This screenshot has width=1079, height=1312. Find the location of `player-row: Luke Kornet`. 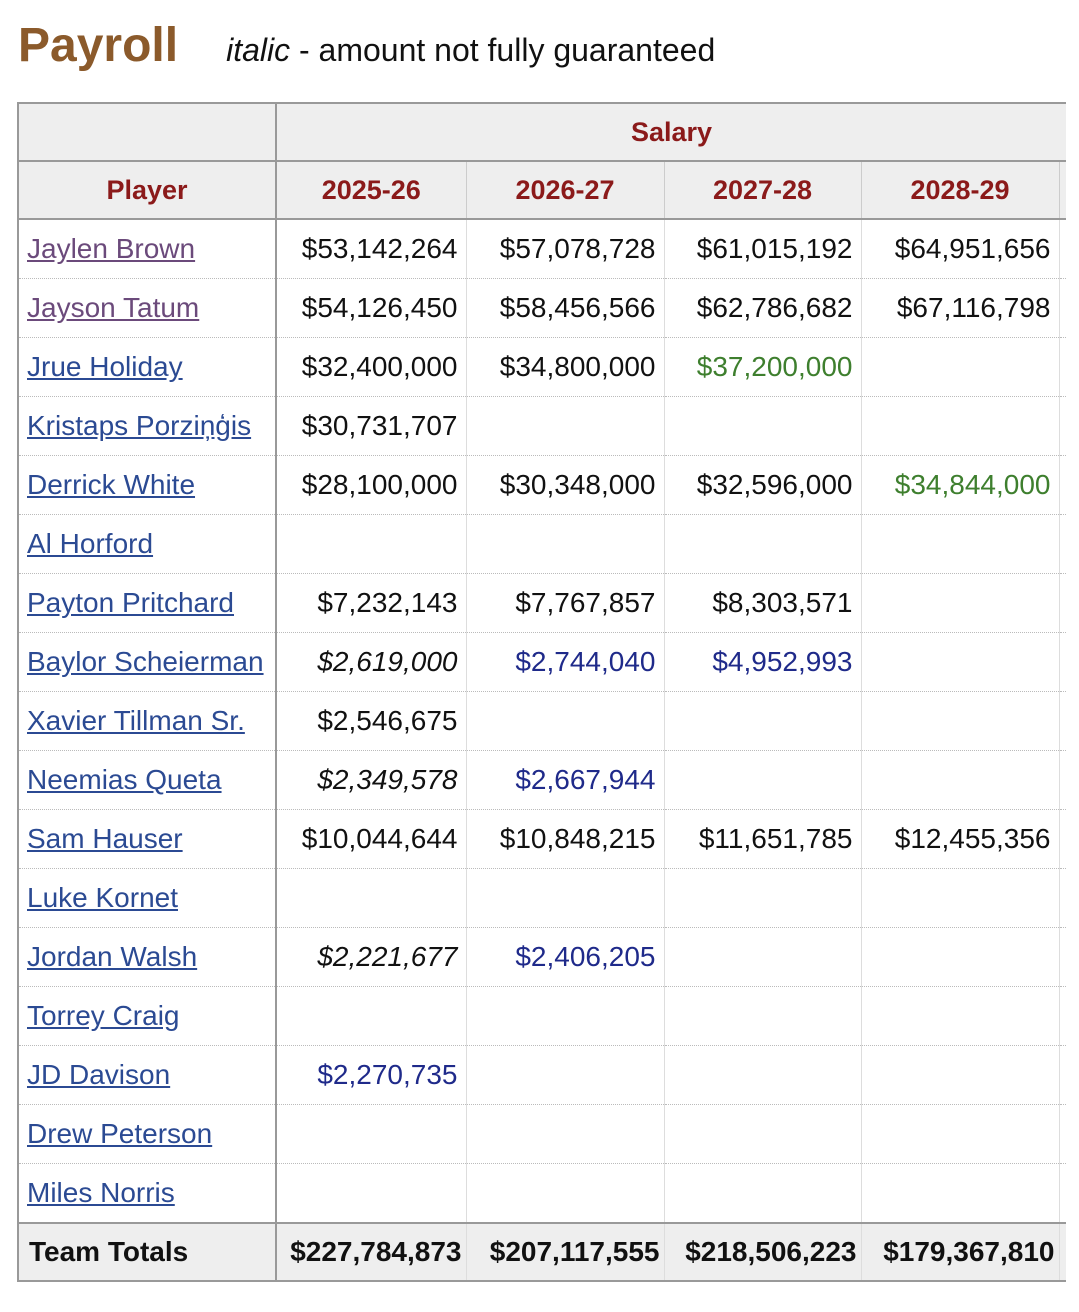

player-row: Luke Kornet is located at coordinates (542, 898).